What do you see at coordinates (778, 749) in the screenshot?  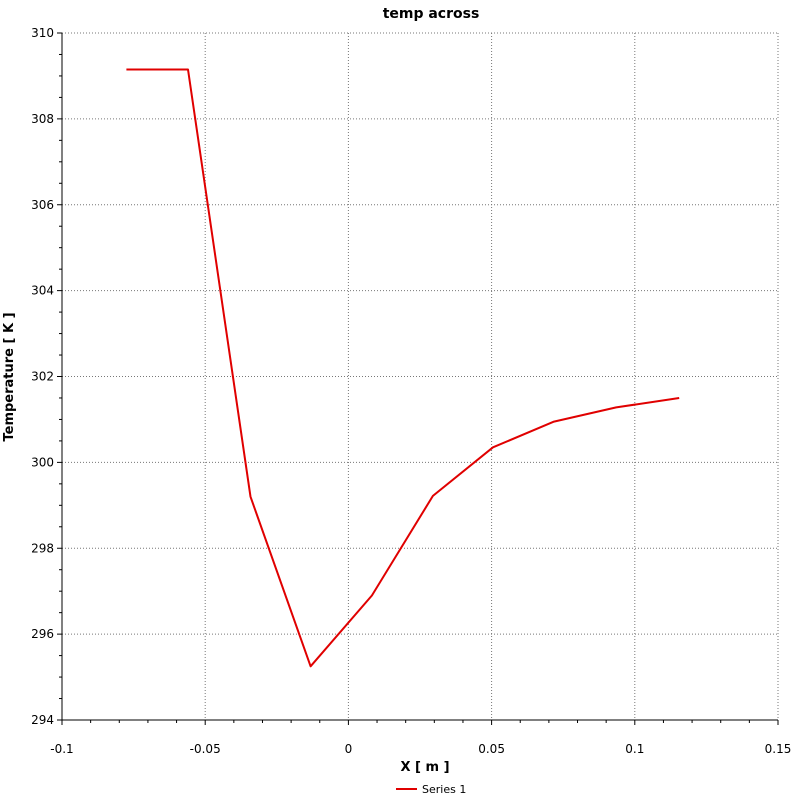 I see `x-tick-label: 0.15` at bounding box center [778, 749].